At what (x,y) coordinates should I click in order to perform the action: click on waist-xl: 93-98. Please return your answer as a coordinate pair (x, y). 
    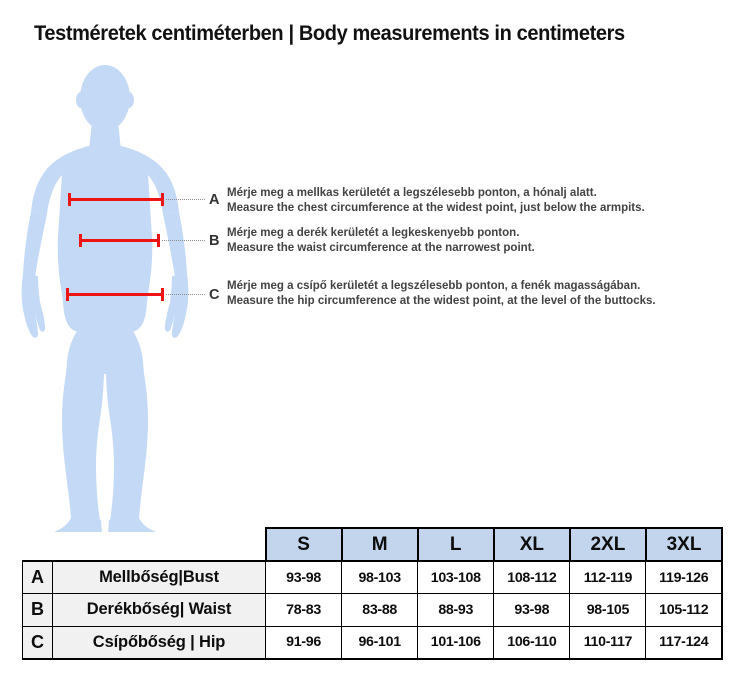
    Looking at the image, I should click on (532, 610).